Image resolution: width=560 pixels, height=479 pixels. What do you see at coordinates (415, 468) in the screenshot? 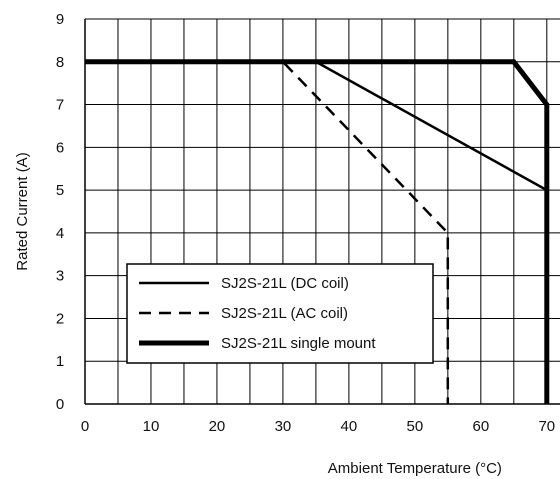
I see `x-axis-label: Ambient Temperature (°C)` at bounding box center [415, 468].